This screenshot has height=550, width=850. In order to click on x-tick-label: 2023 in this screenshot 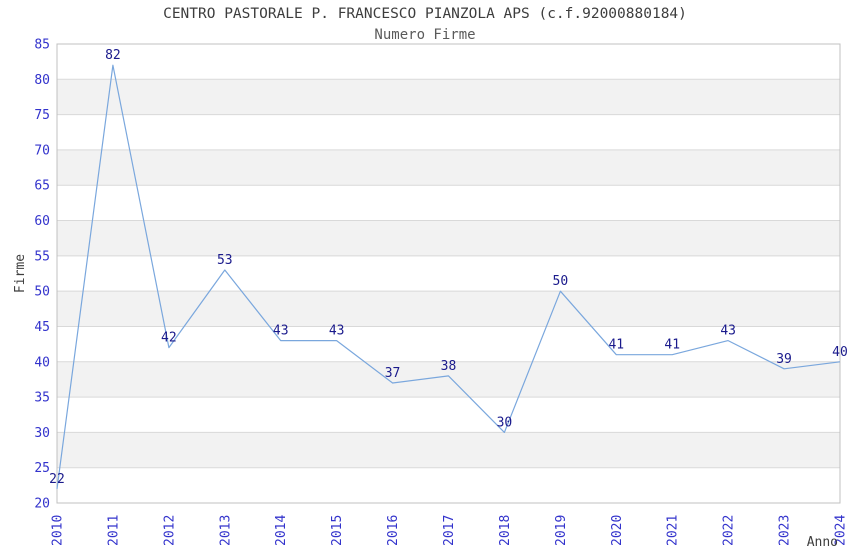, I will do `click(785, 530)`.